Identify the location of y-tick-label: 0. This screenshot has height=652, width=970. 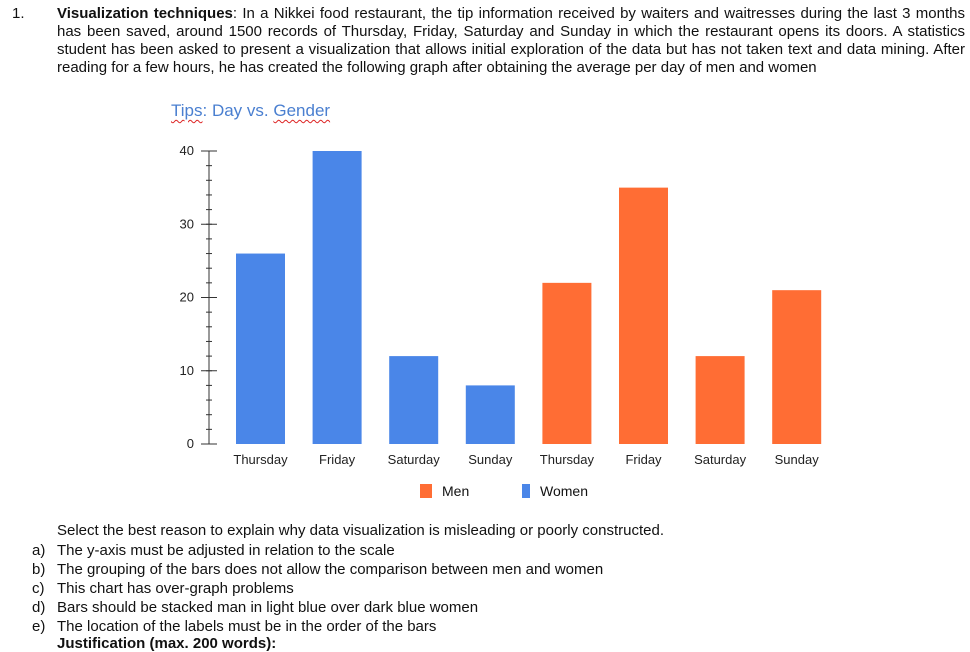
(190, 443).